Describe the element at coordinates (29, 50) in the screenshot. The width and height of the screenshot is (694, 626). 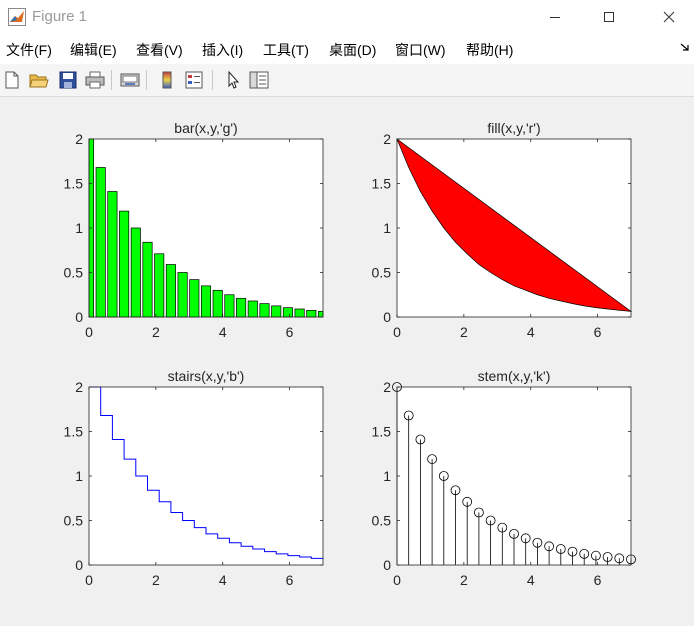
I see `menu-file: 文件(F)` at that location.